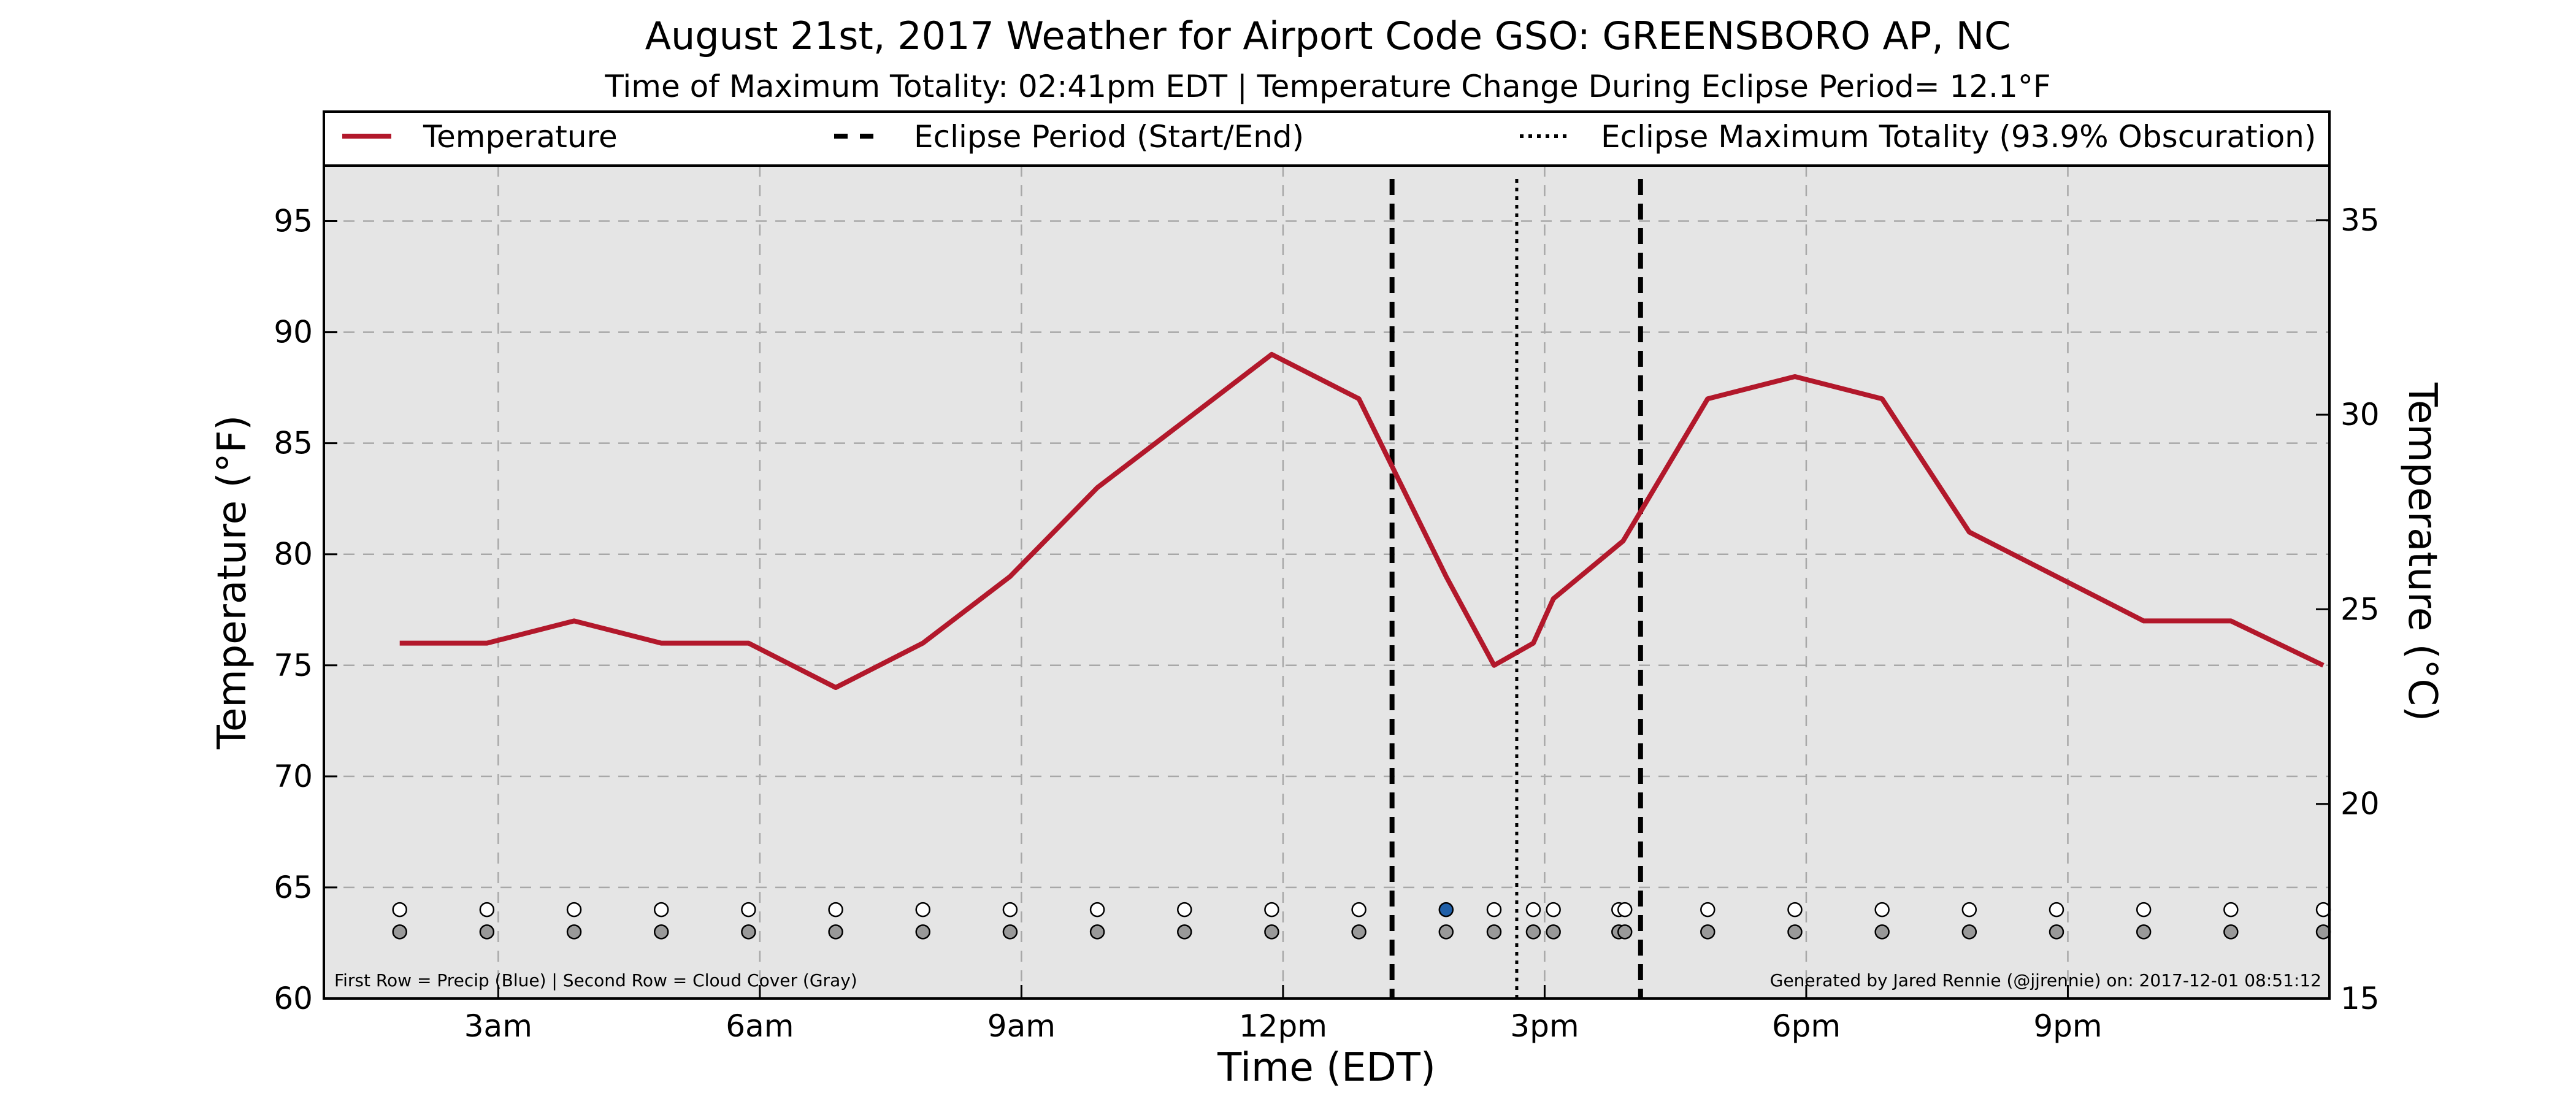  I want to click on legend-temperature-label: Temperature, so click(520, 137).